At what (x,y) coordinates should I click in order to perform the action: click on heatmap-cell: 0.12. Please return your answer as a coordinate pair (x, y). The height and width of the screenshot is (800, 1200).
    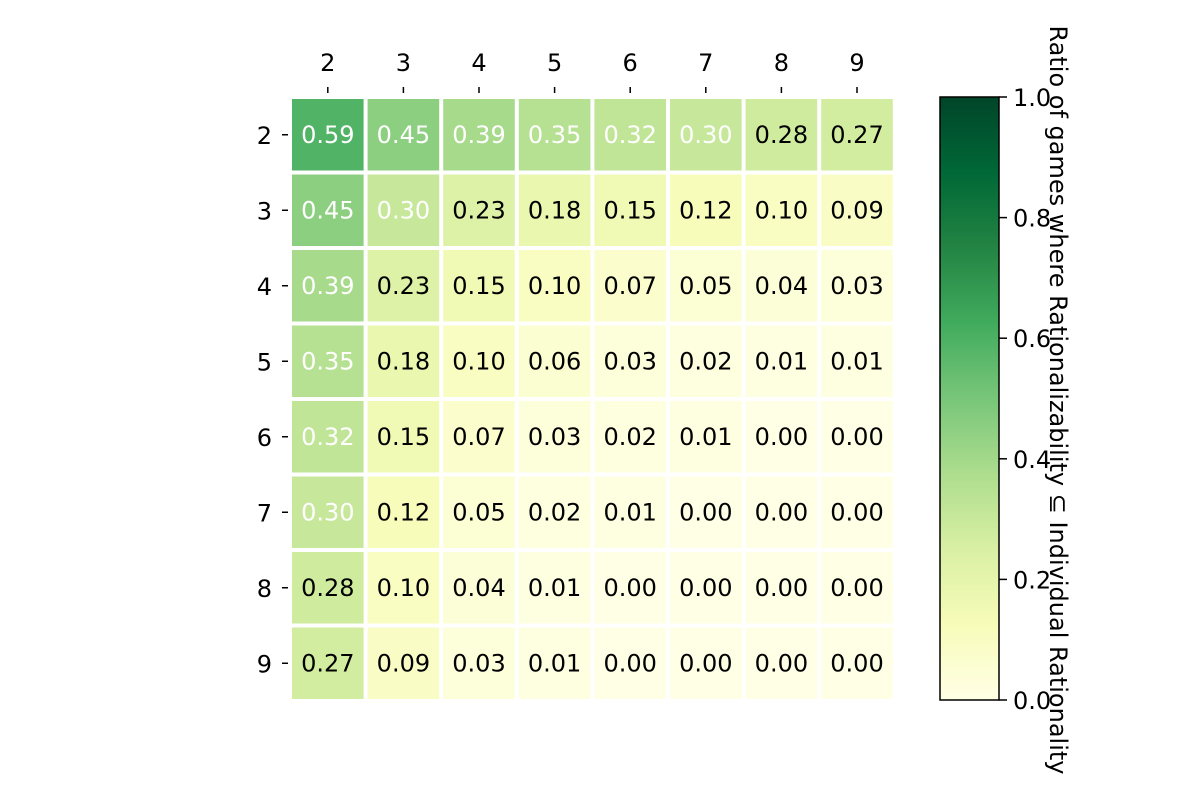
    Looking at the image, I should click on (706, 210).